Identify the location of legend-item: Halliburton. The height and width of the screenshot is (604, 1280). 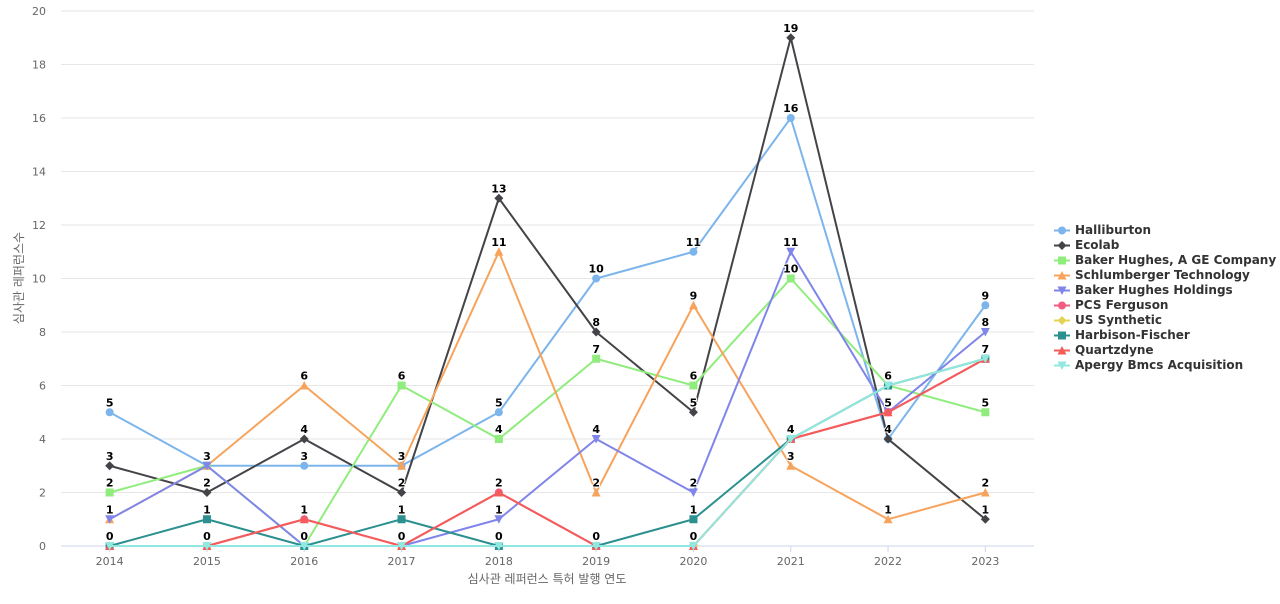
(1167, 230).